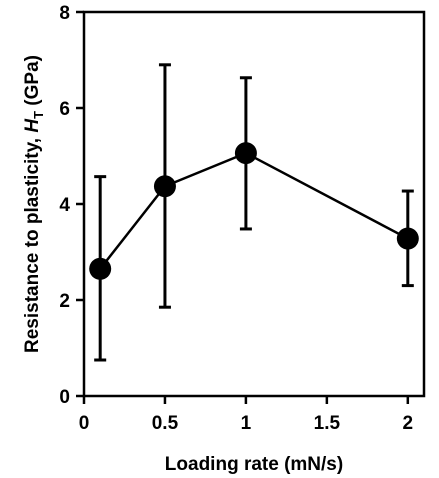  I want to click on x-tick-label: 1, so click(246, 423).